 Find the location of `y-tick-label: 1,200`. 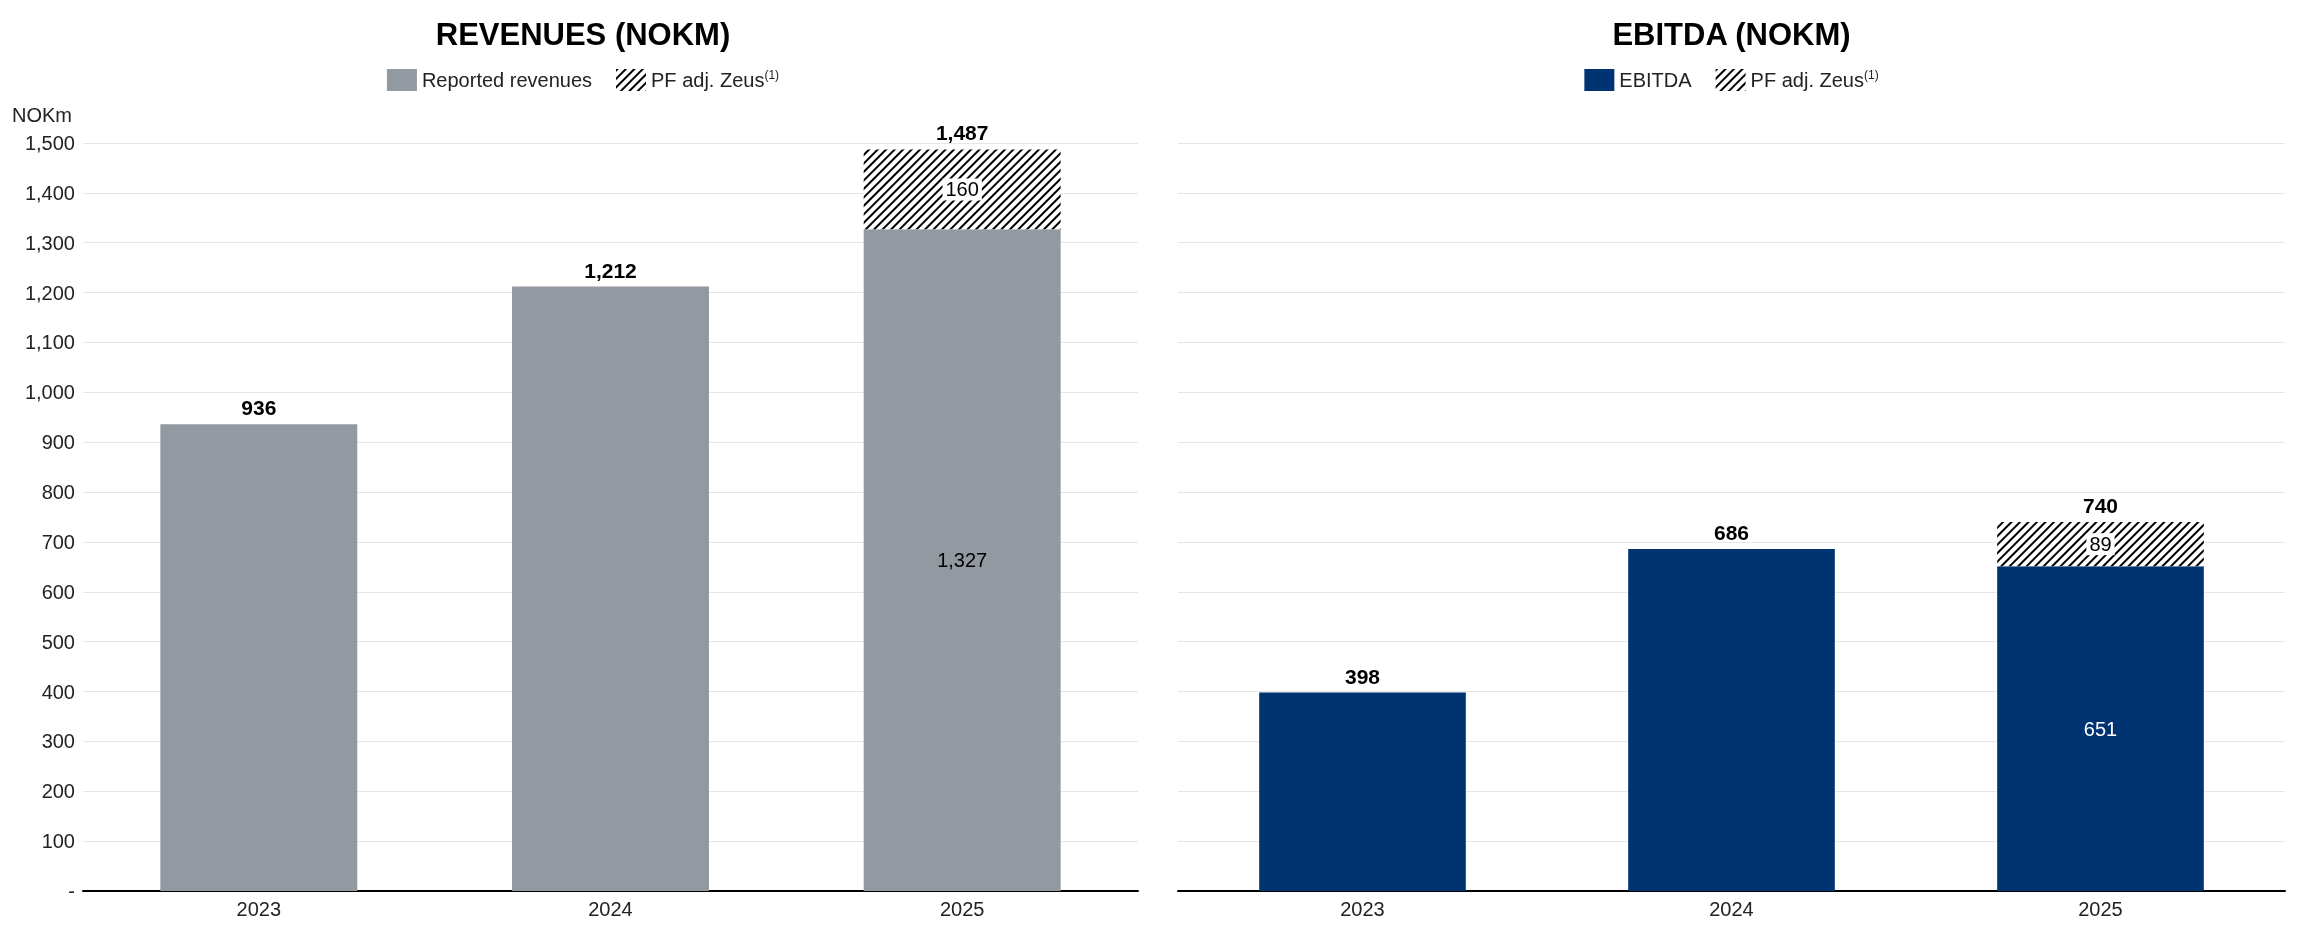

y-tick-label: 1,200 is located at coordinates (49, 292).